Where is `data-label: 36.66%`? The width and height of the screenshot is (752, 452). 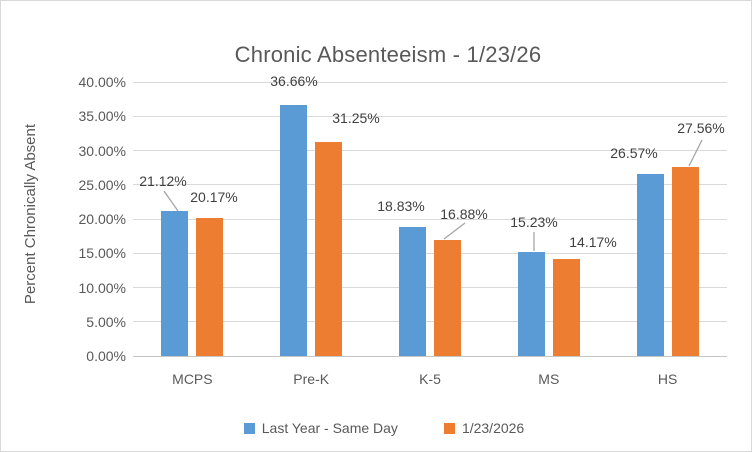
data-label: 36.66% is located at coordinates (294, 81).